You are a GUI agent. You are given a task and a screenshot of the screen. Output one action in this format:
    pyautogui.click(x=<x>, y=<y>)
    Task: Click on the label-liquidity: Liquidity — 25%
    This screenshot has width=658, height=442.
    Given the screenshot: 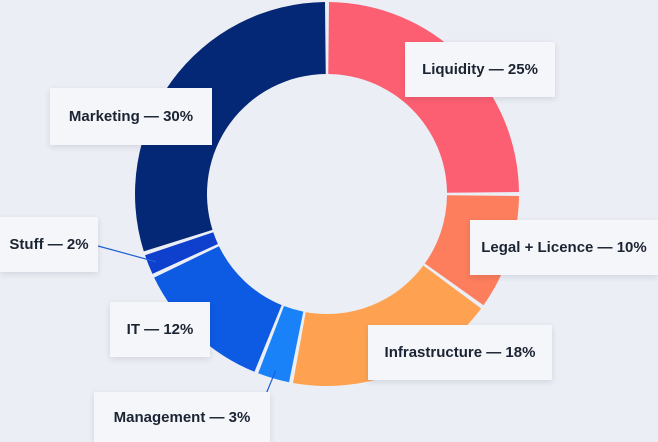 What is the action you would take?
    pyautogui.click(x=480, y=69)
    